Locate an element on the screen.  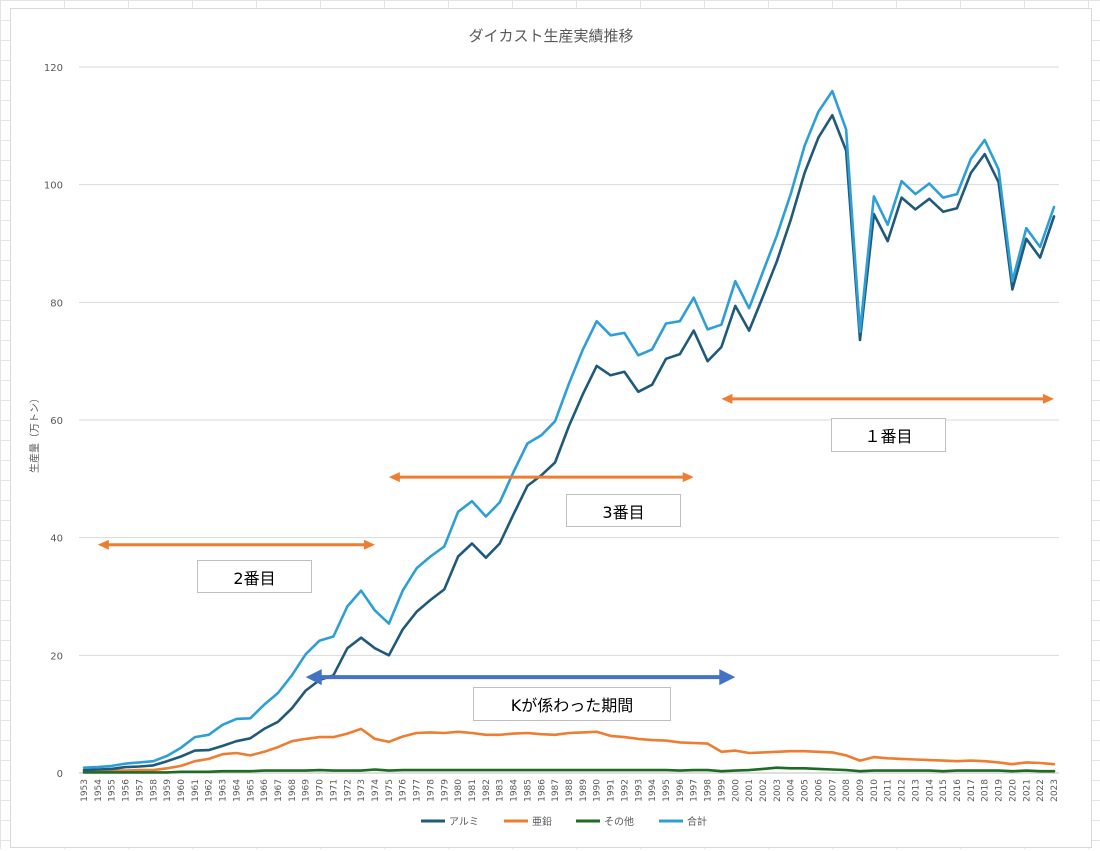
x-tick-label: 1962 is located at coordinates (210, 790).